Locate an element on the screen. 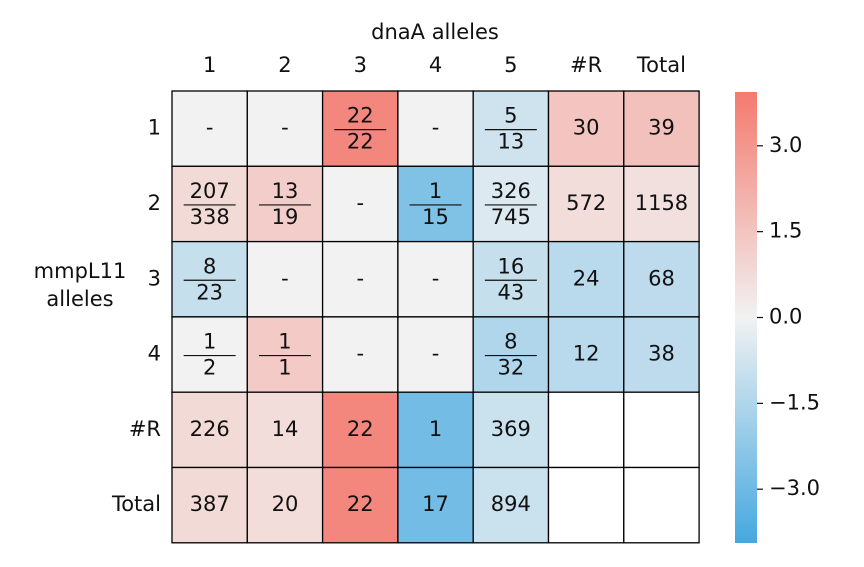  cell-numerator: 5 is located at coordinates (510, 116).